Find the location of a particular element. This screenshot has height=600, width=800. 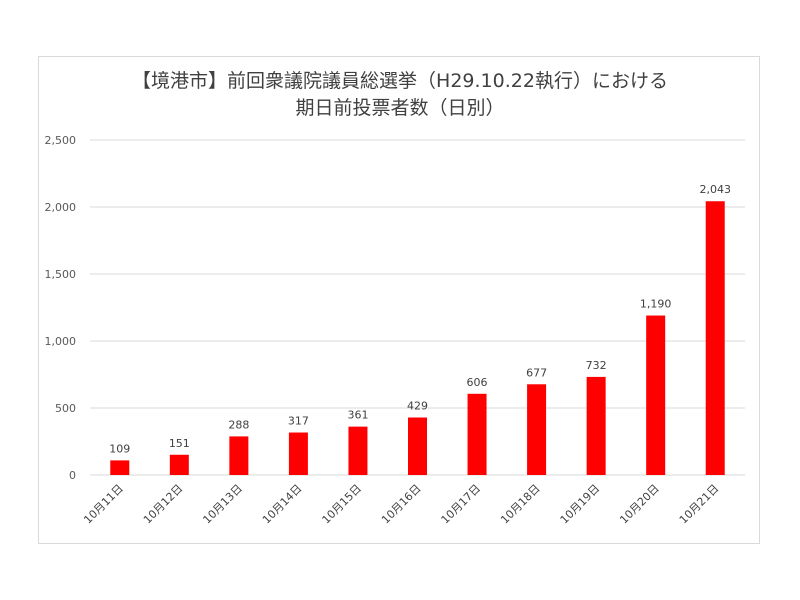

y-tick-label: 0 is located at coordinates (72, 475).